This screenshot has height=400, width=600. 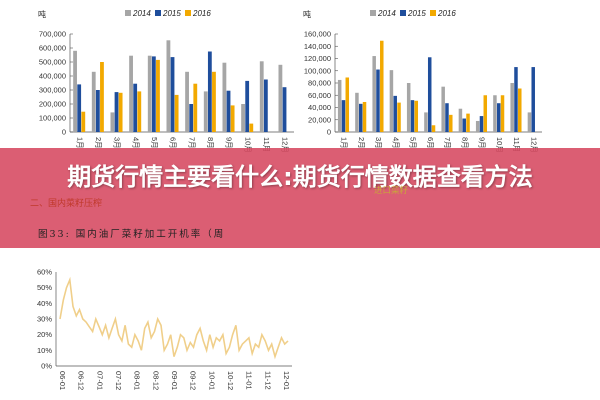 I want to click on chart2-legend-label: 2014, so click(x=386, y=13).